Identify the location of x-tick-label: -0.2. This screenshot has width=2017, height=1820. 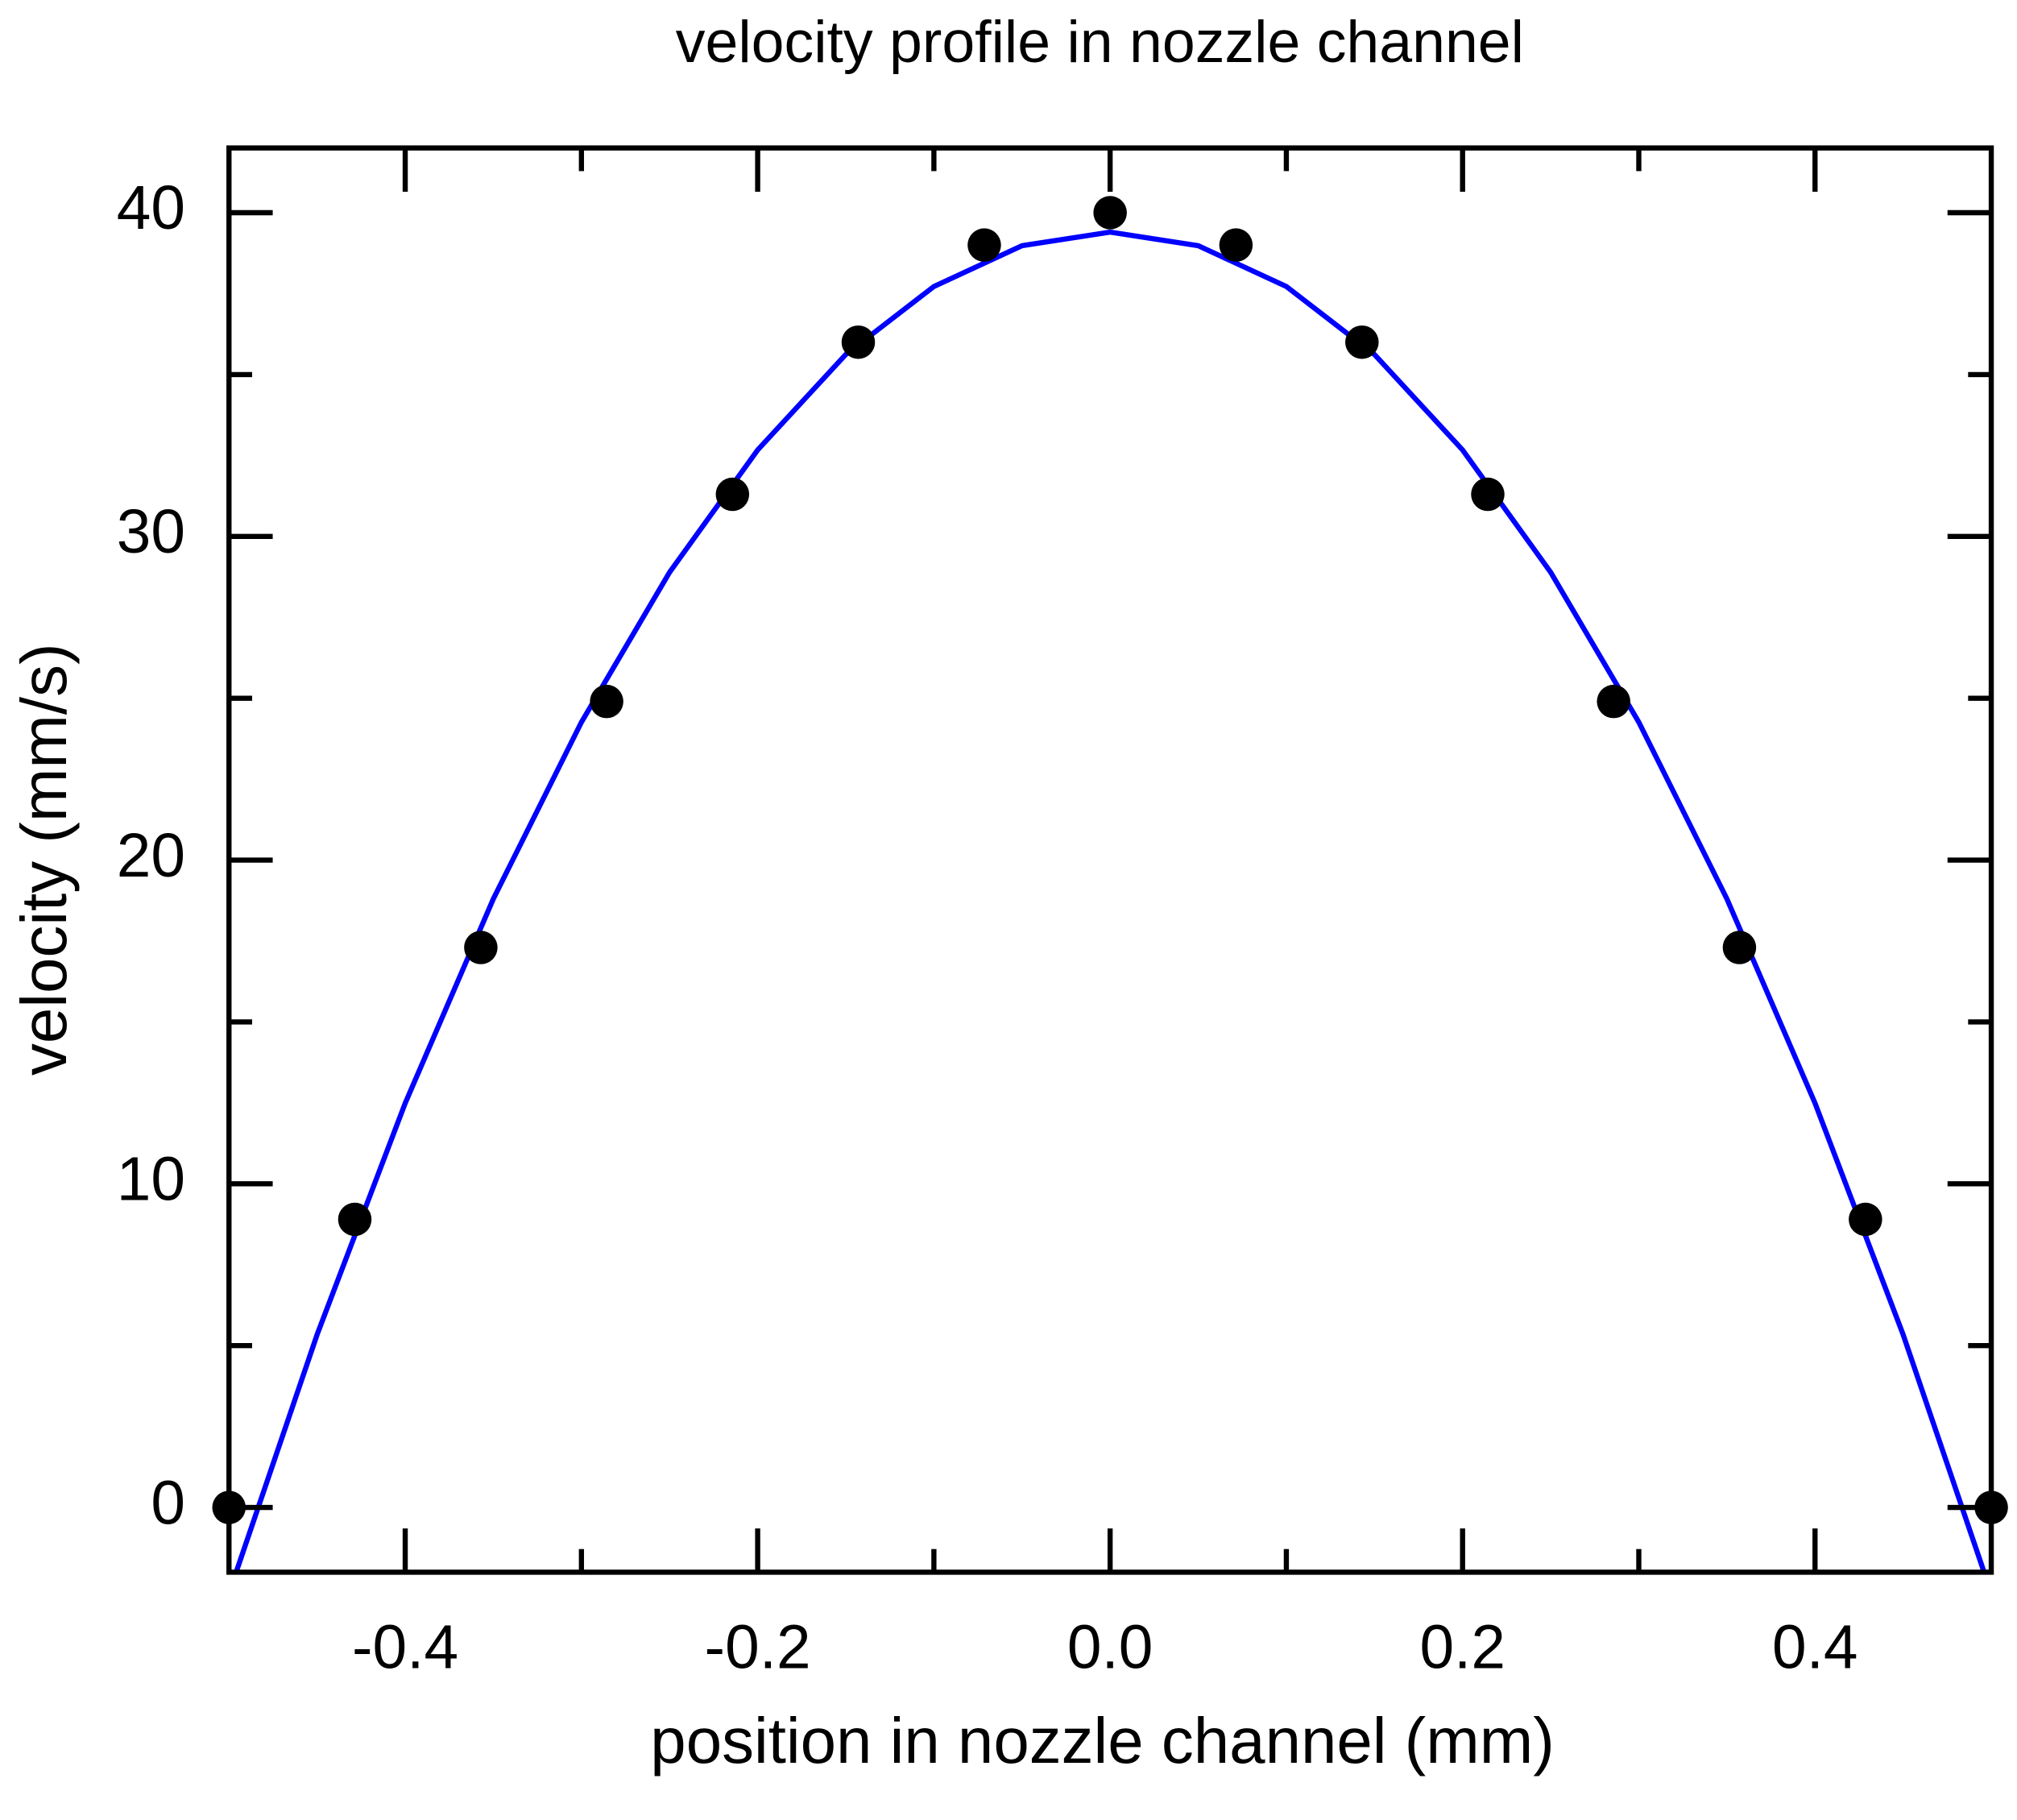
(758, 1648).